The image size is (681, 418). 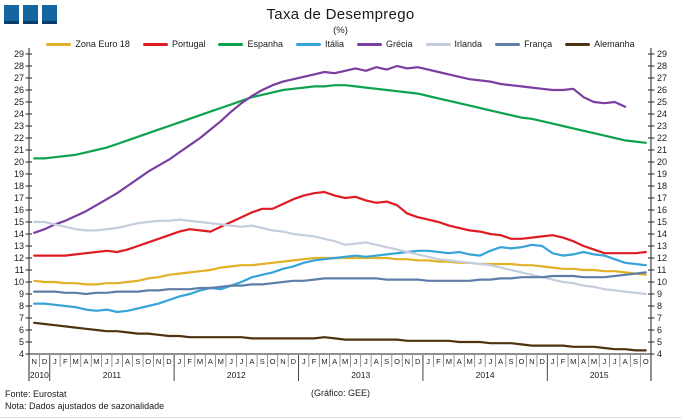 What do you see at coordinates (19, 198) in the screenshot?
I see `y-axis-label-left: 17` at bounding box center [19, 198].